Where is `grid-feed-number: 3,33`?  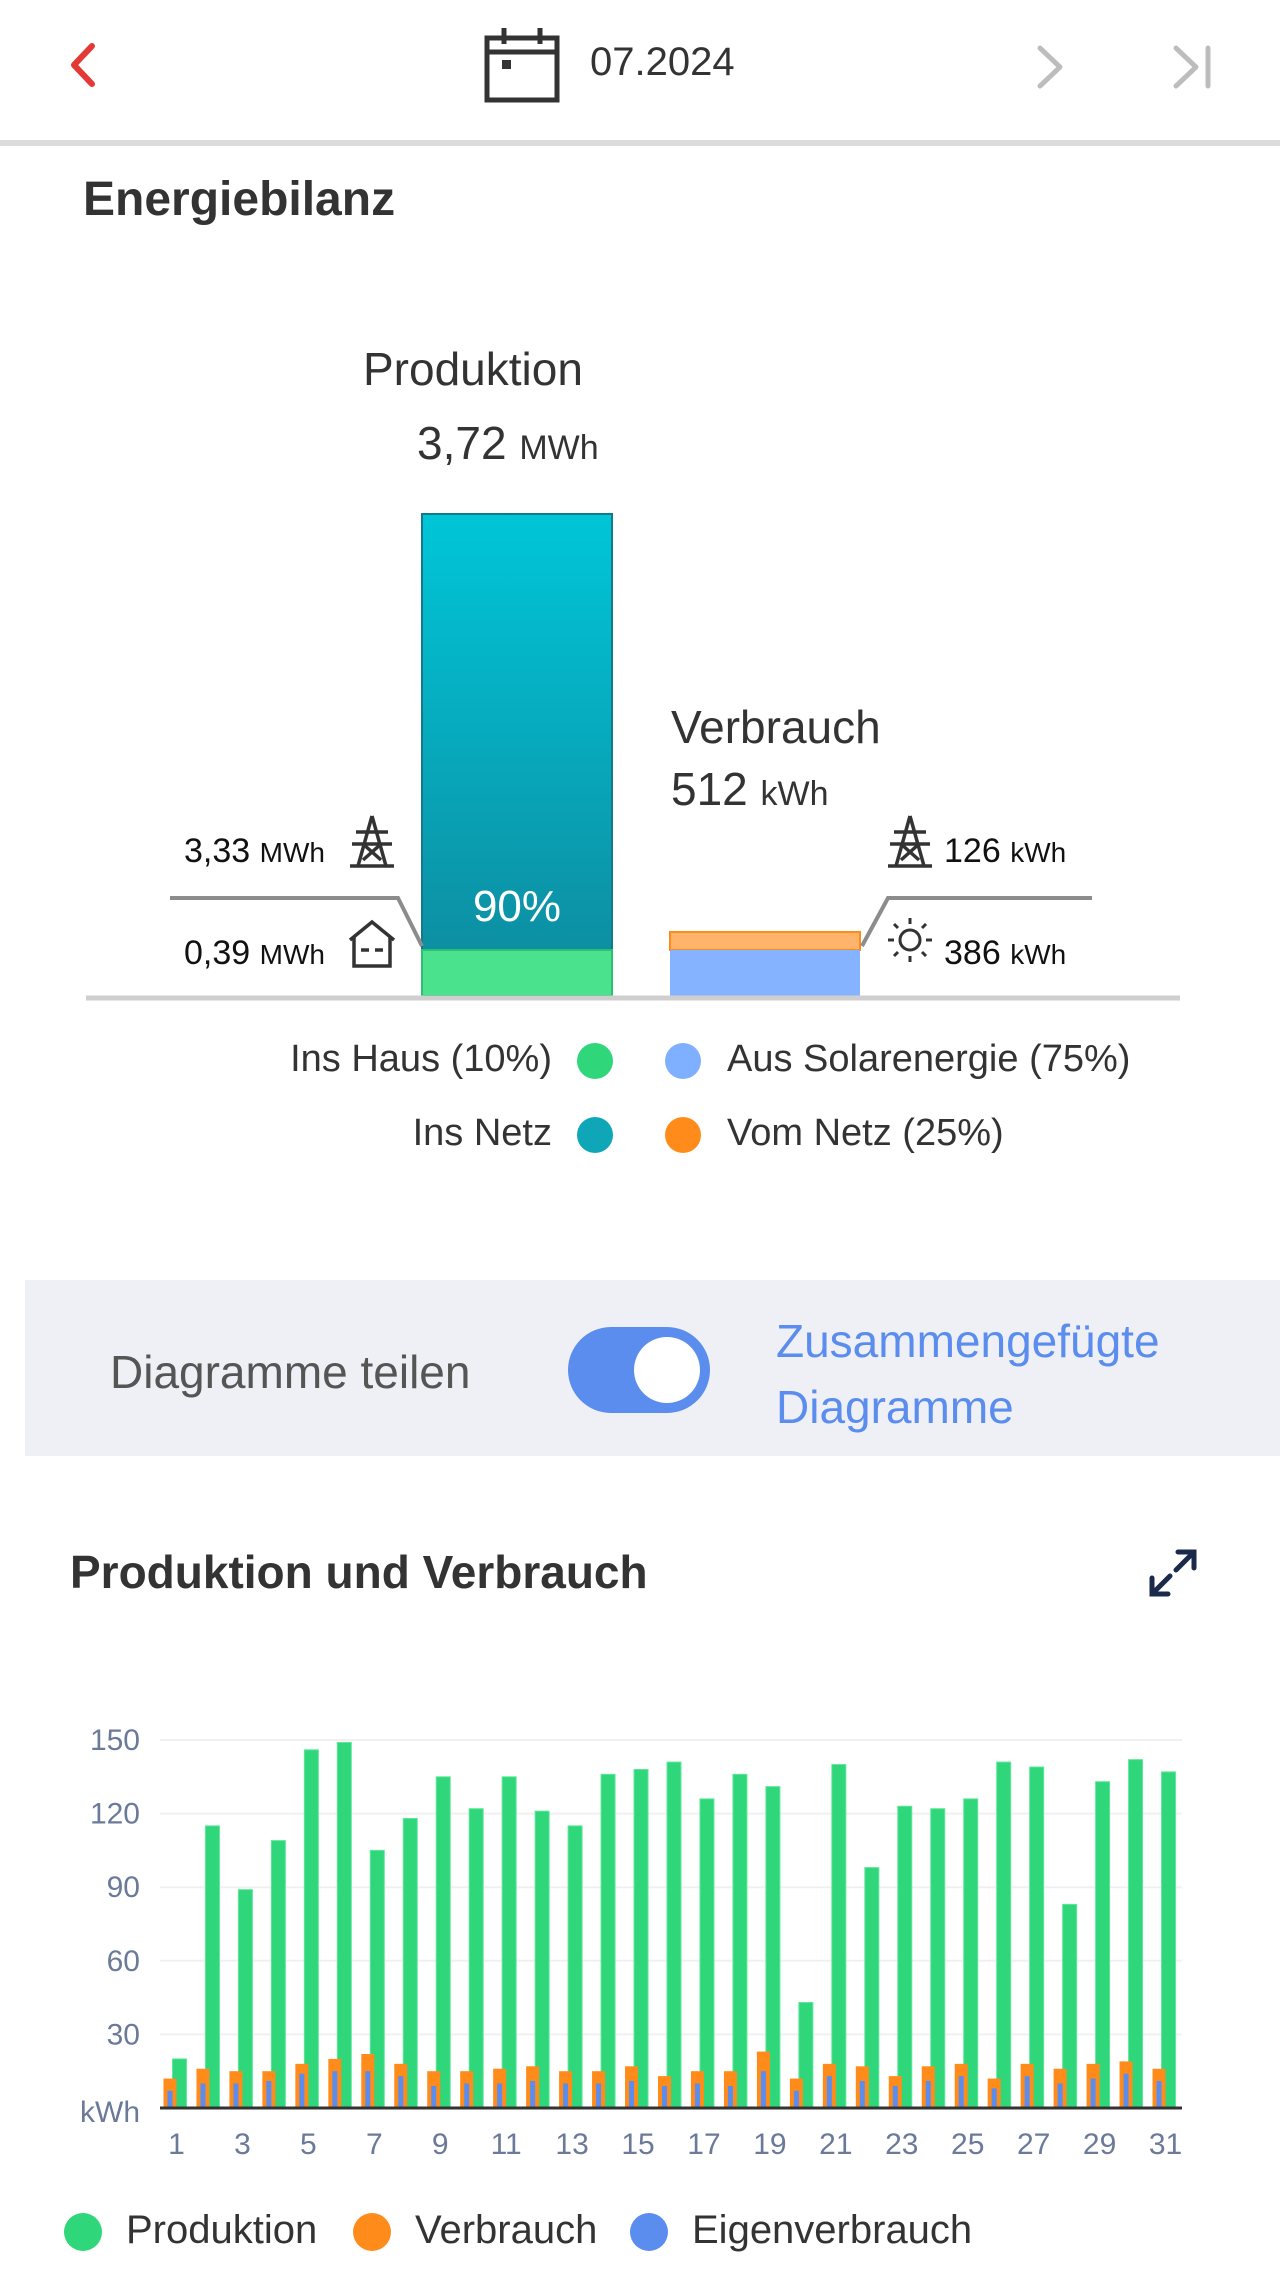 grid-feed-number: 3,33 is located at coordinates (217, 851).